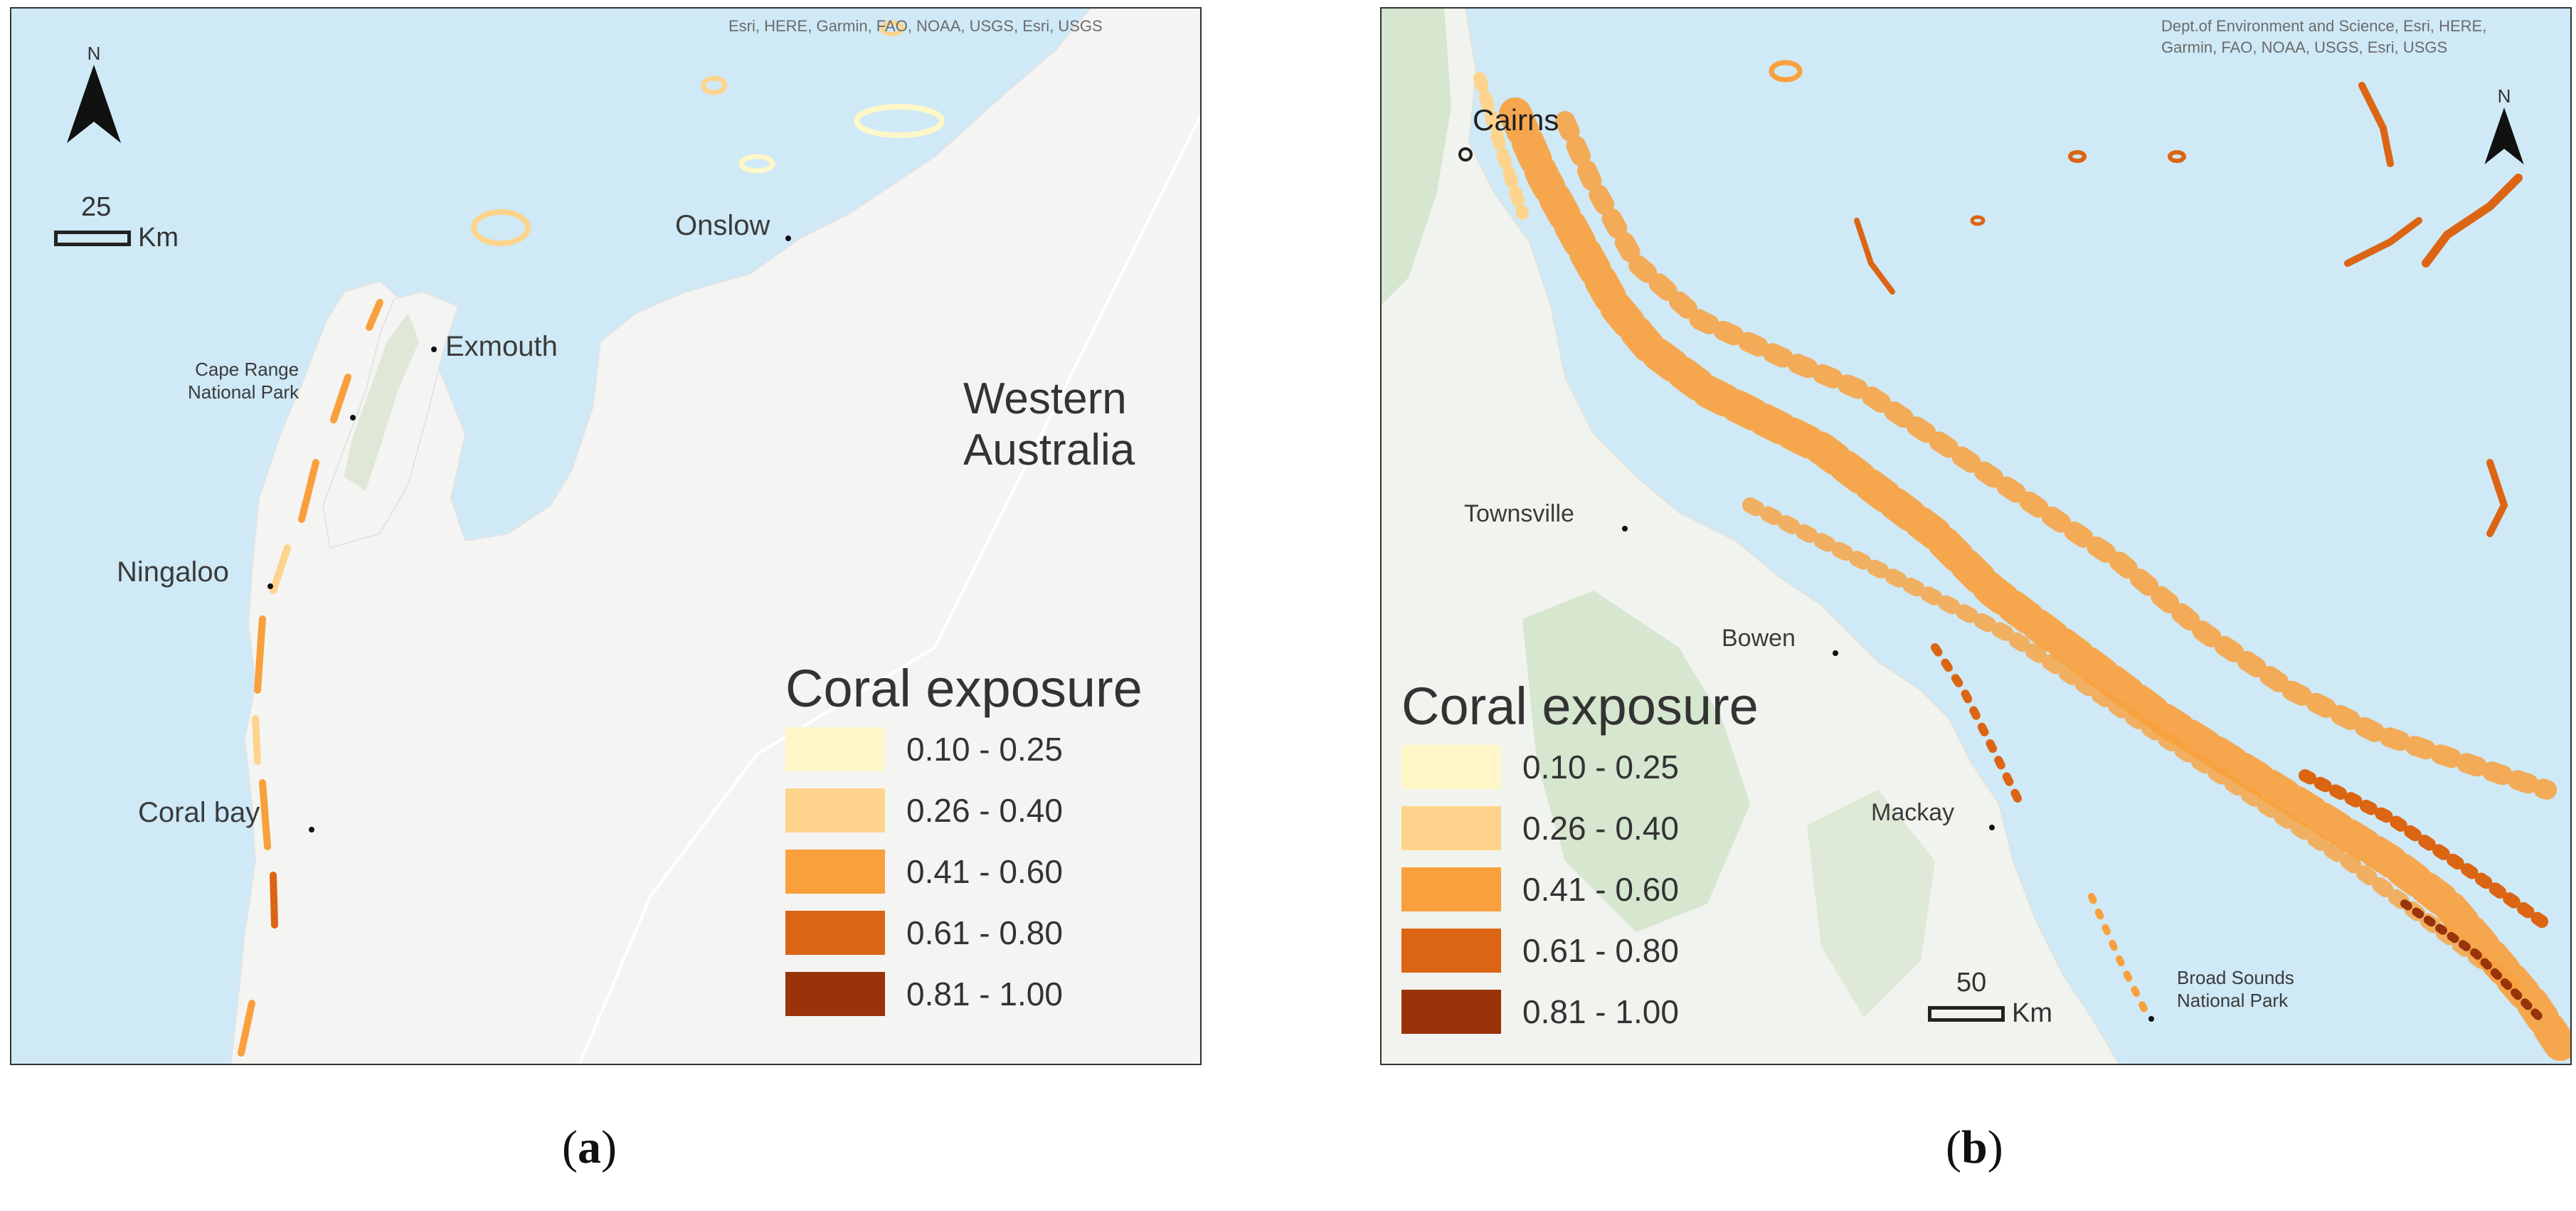  What do you see at coordinates (1466, 154) in the screenshot?
I see `place-cairns-marker` at bounding box center [1466, 154].